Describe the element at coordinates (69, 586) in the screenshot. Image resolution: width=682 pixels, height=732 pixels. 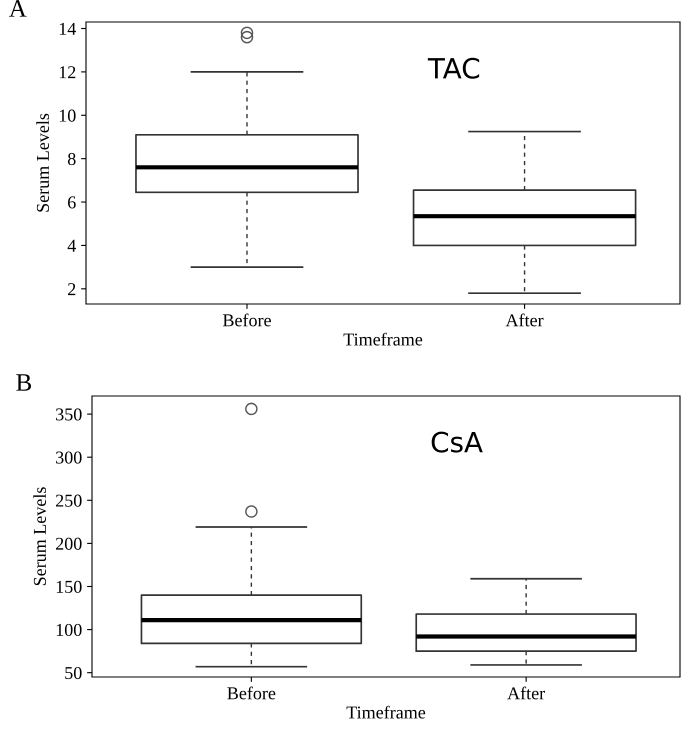
I see `y-tick-label: 150` at that location.